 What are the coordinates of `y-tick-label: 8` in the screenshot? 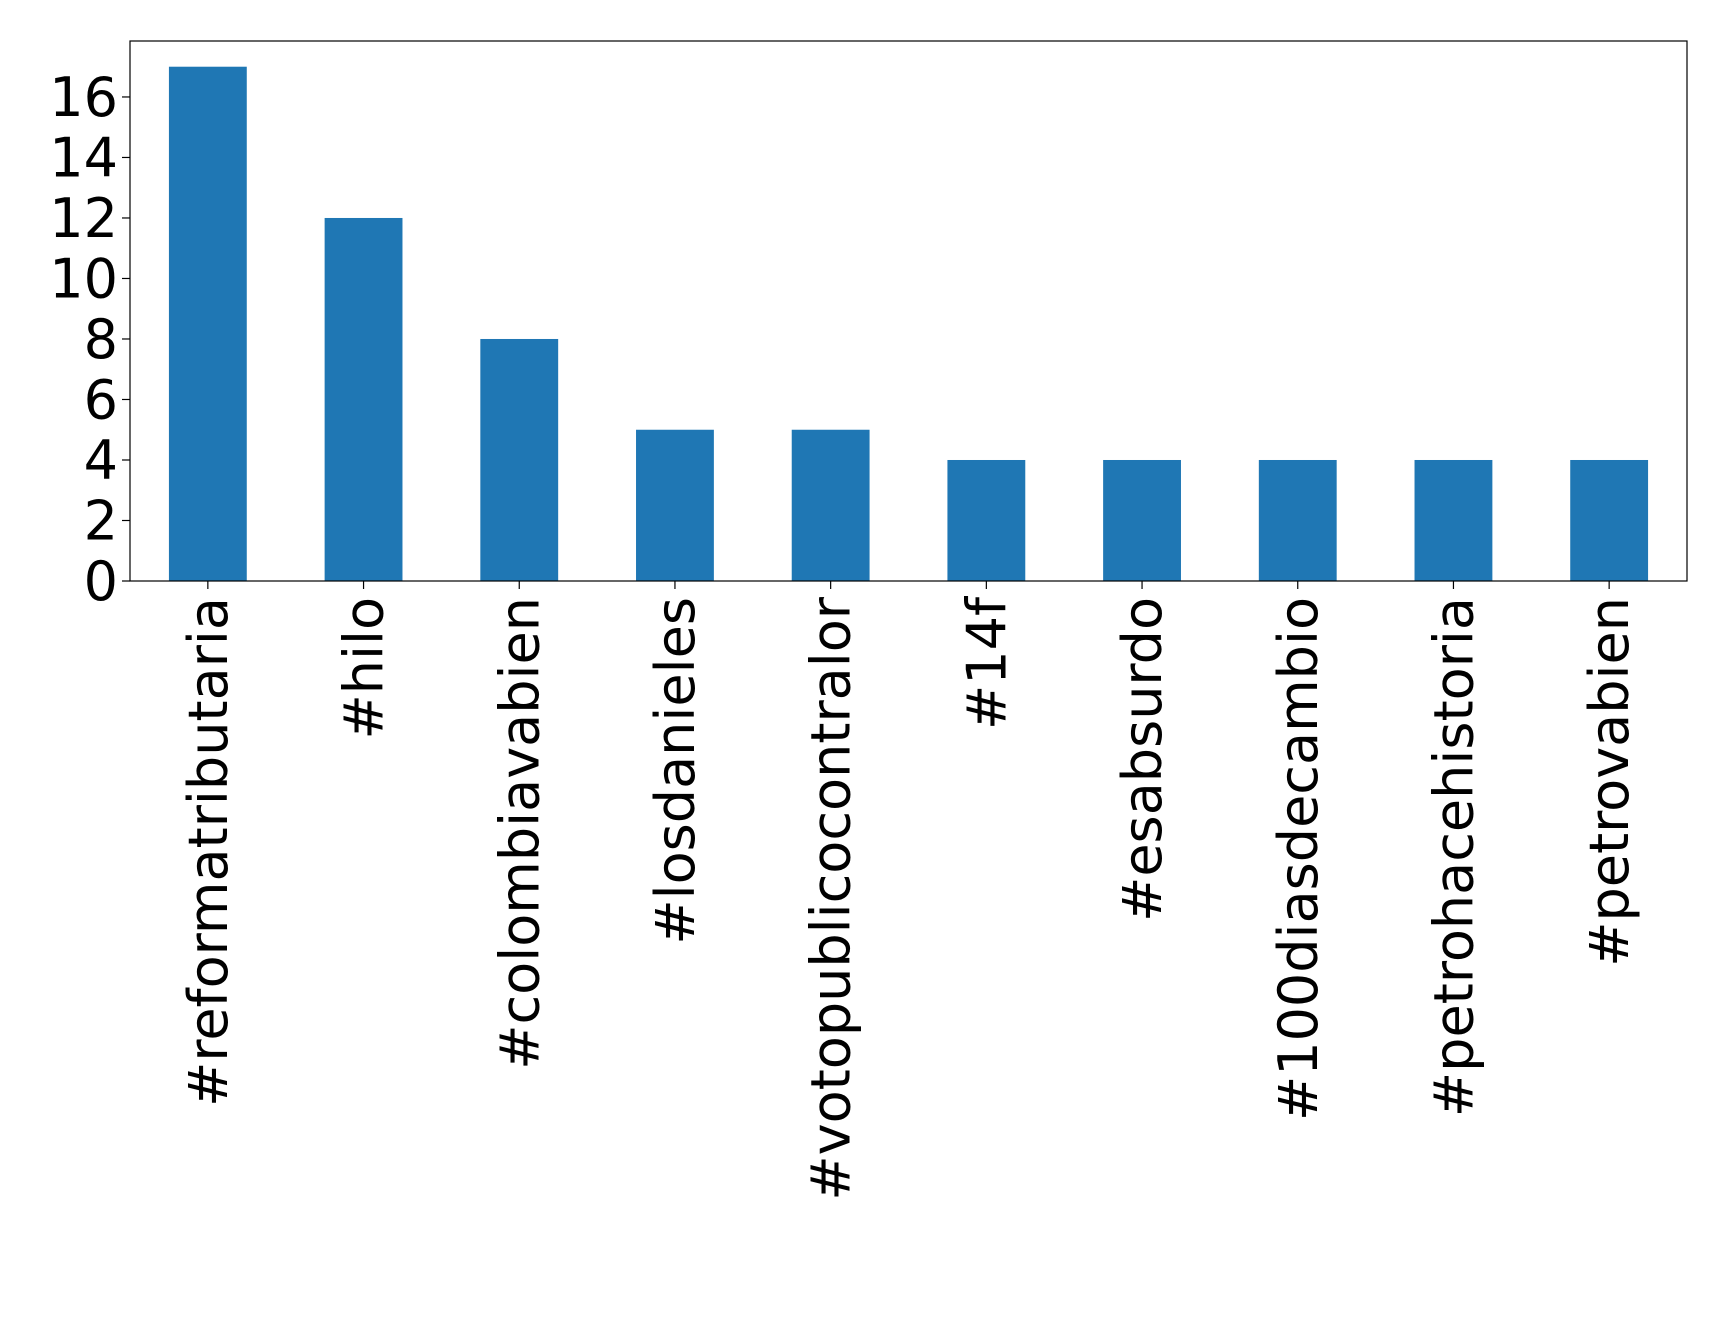 It's located at (101, 339).